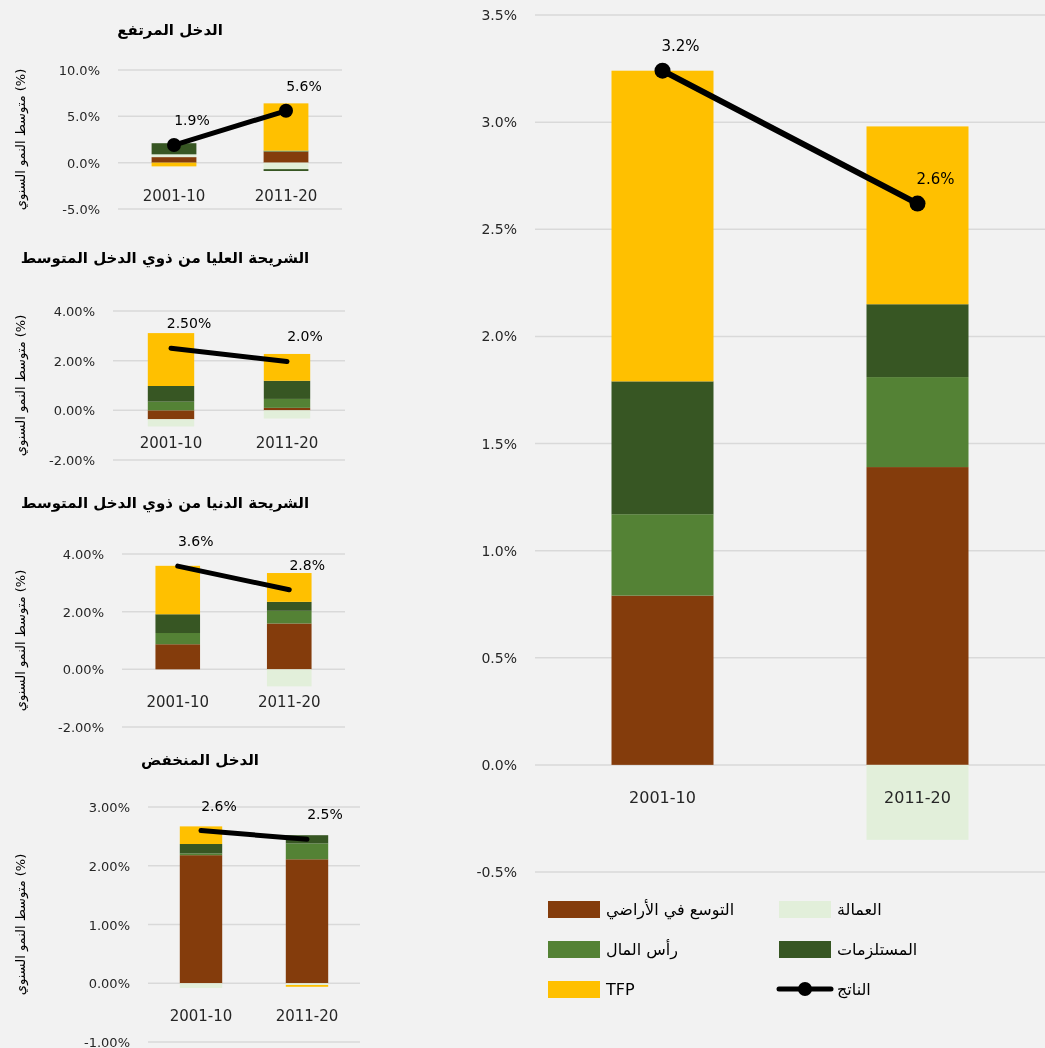 The image size is (1045, 1048). What do you see at coordinates (109, 807) in the screenshot?
I see `y-tick-label: 3.00%` at bounding box center [109, 807].